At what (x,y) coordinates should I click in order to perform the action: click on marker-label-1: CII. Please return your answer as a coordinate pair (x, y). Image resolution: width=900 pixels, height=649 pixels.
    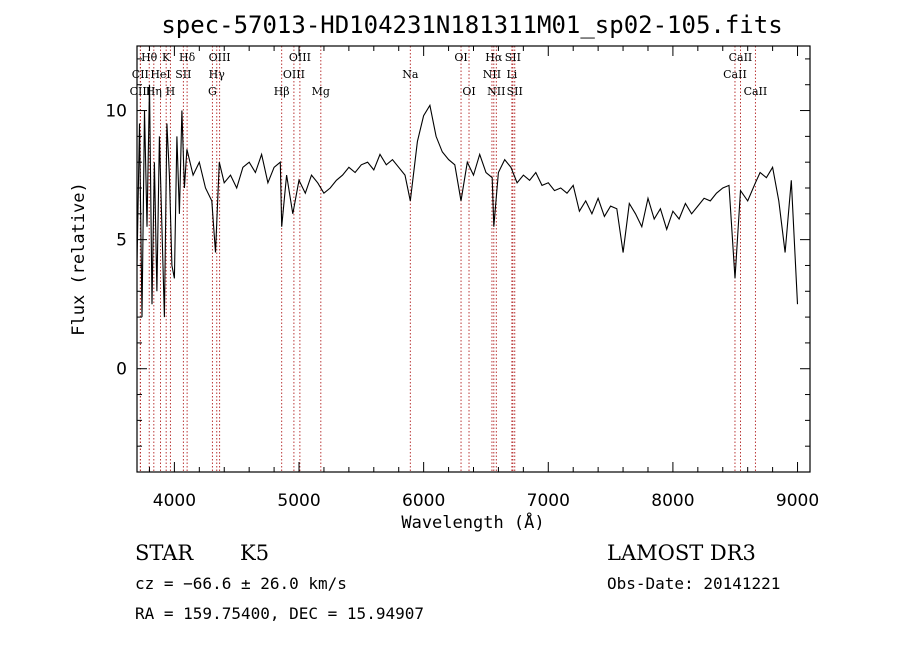
    Looking at the image, I should click on (140, 74).